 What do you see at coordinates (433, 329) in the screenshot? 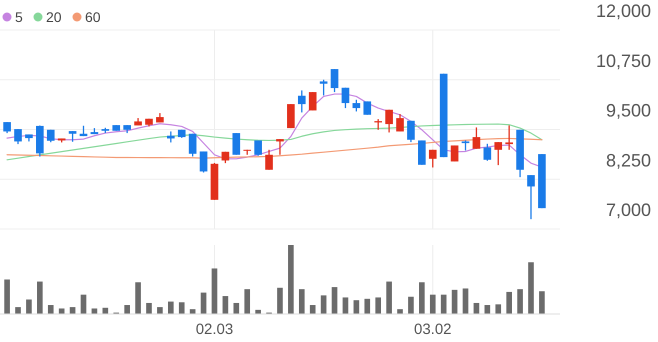
I see `x-tick-label: 03.02` at bounding box center [433, 329].